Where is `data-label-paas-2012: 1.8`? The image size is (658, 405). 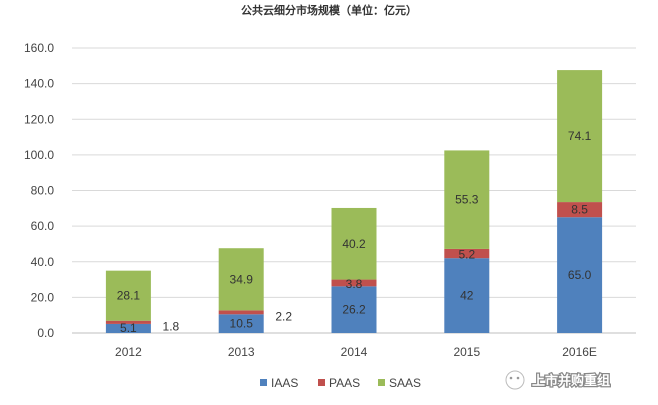
data-label-paas-2012: 1.8 is located at coordinates (171, 326).